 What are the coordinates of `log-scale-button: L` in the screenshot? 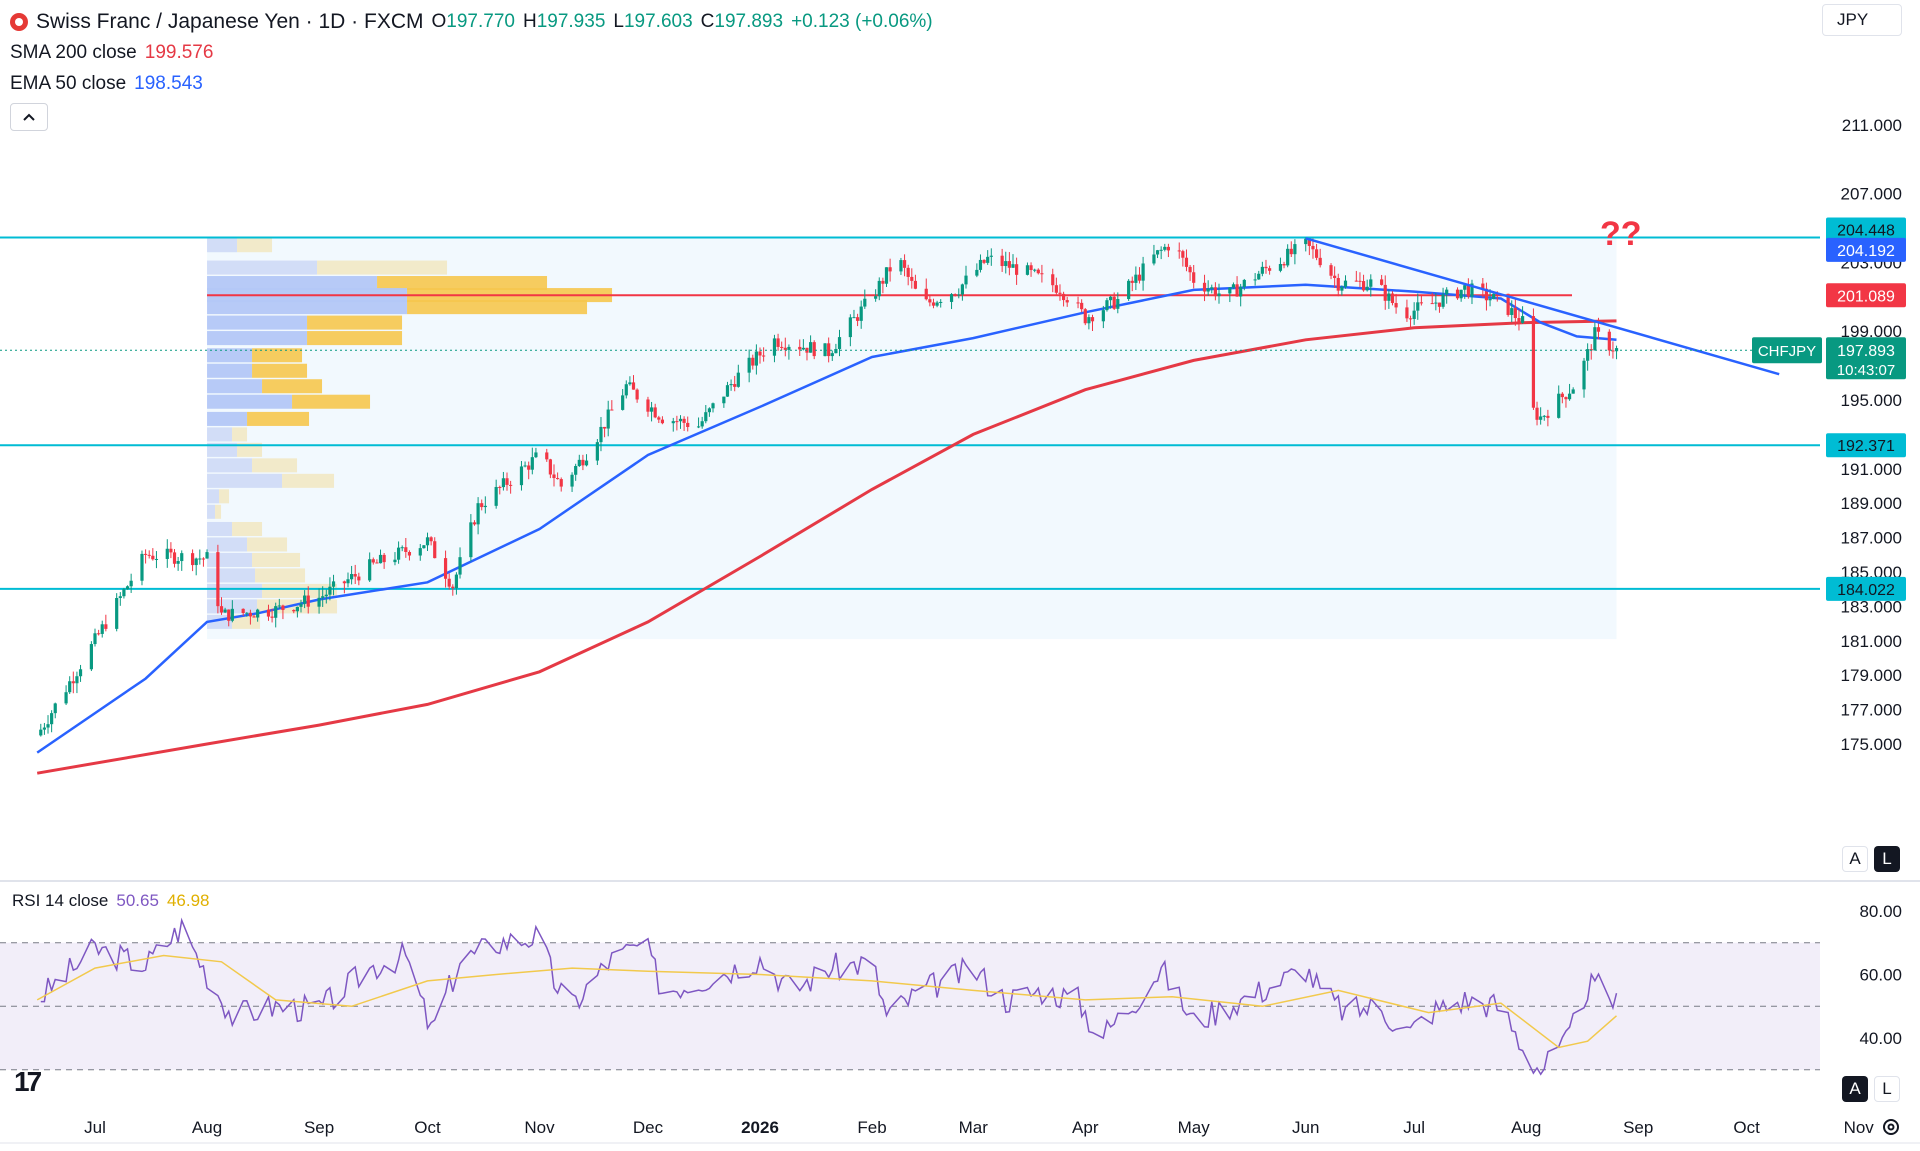 It's located at (1887, 859).